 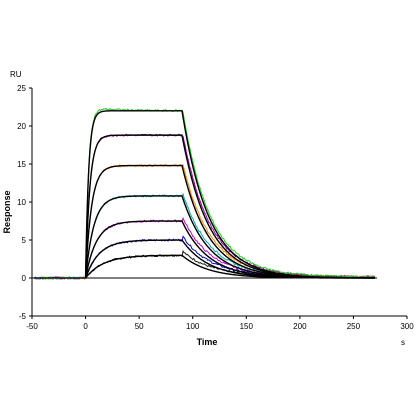 What do you see at coordinates (16, 74) in the screenshot?
I see `y-unit-label: RU` at bounding box center [16, 74].